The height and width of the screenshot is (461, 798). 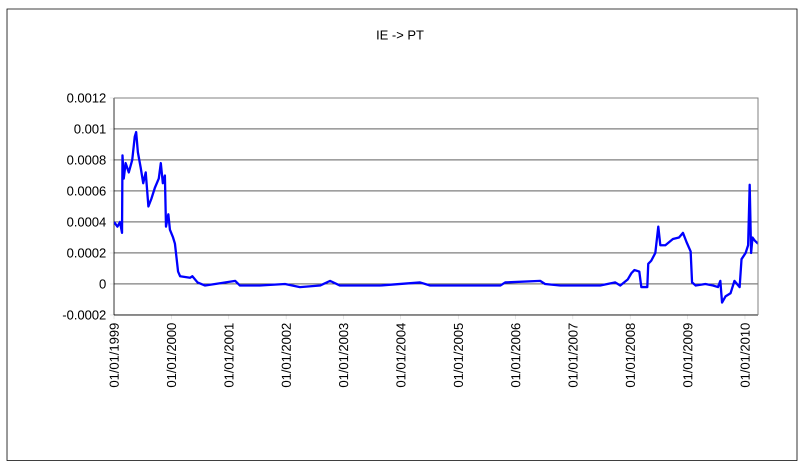 I want to click on y-tick-label: 0.0008, so click(x=86, y=160).